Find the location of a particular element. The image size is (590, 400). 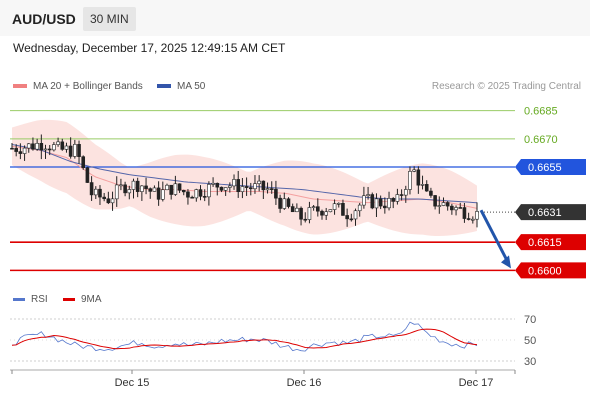

rsi-tick-0: 70 is located at coordinates (530, 320).